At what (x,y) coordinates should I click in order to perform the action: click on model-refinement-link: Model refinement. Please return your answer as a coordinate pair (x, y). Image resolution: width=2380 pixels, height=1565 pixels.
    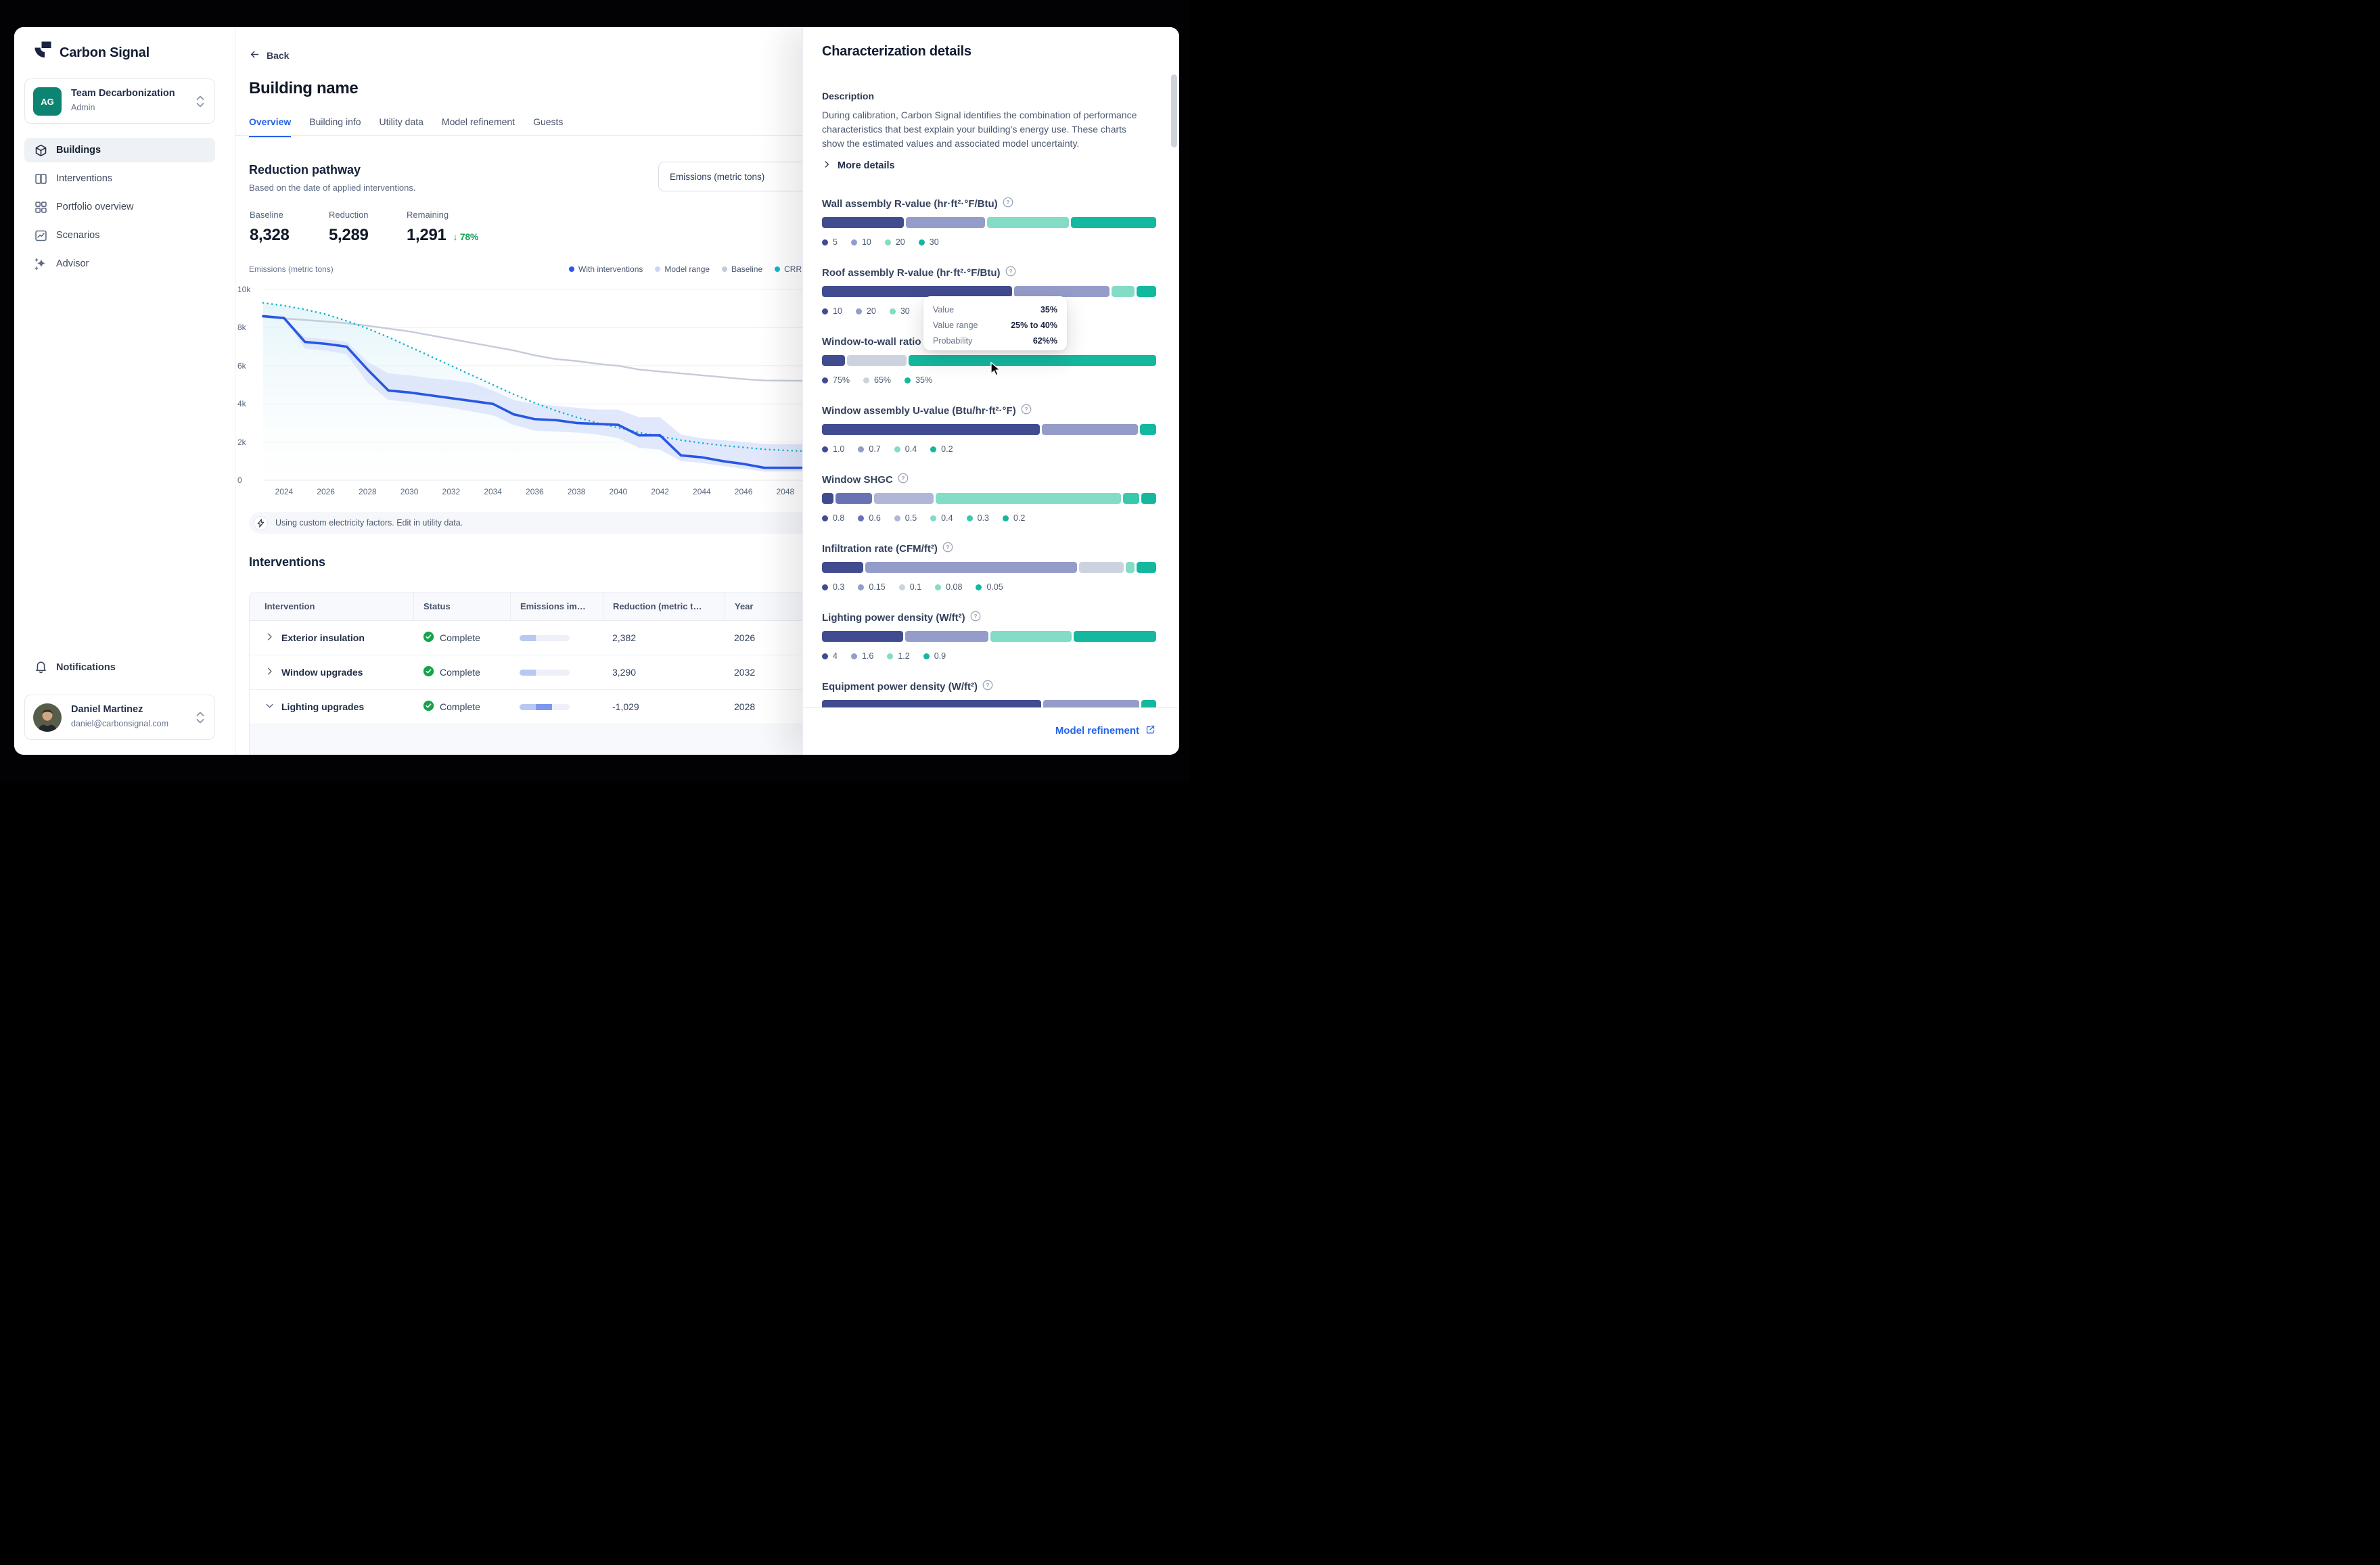
    Looking at the image, I should click on (1105, 730).